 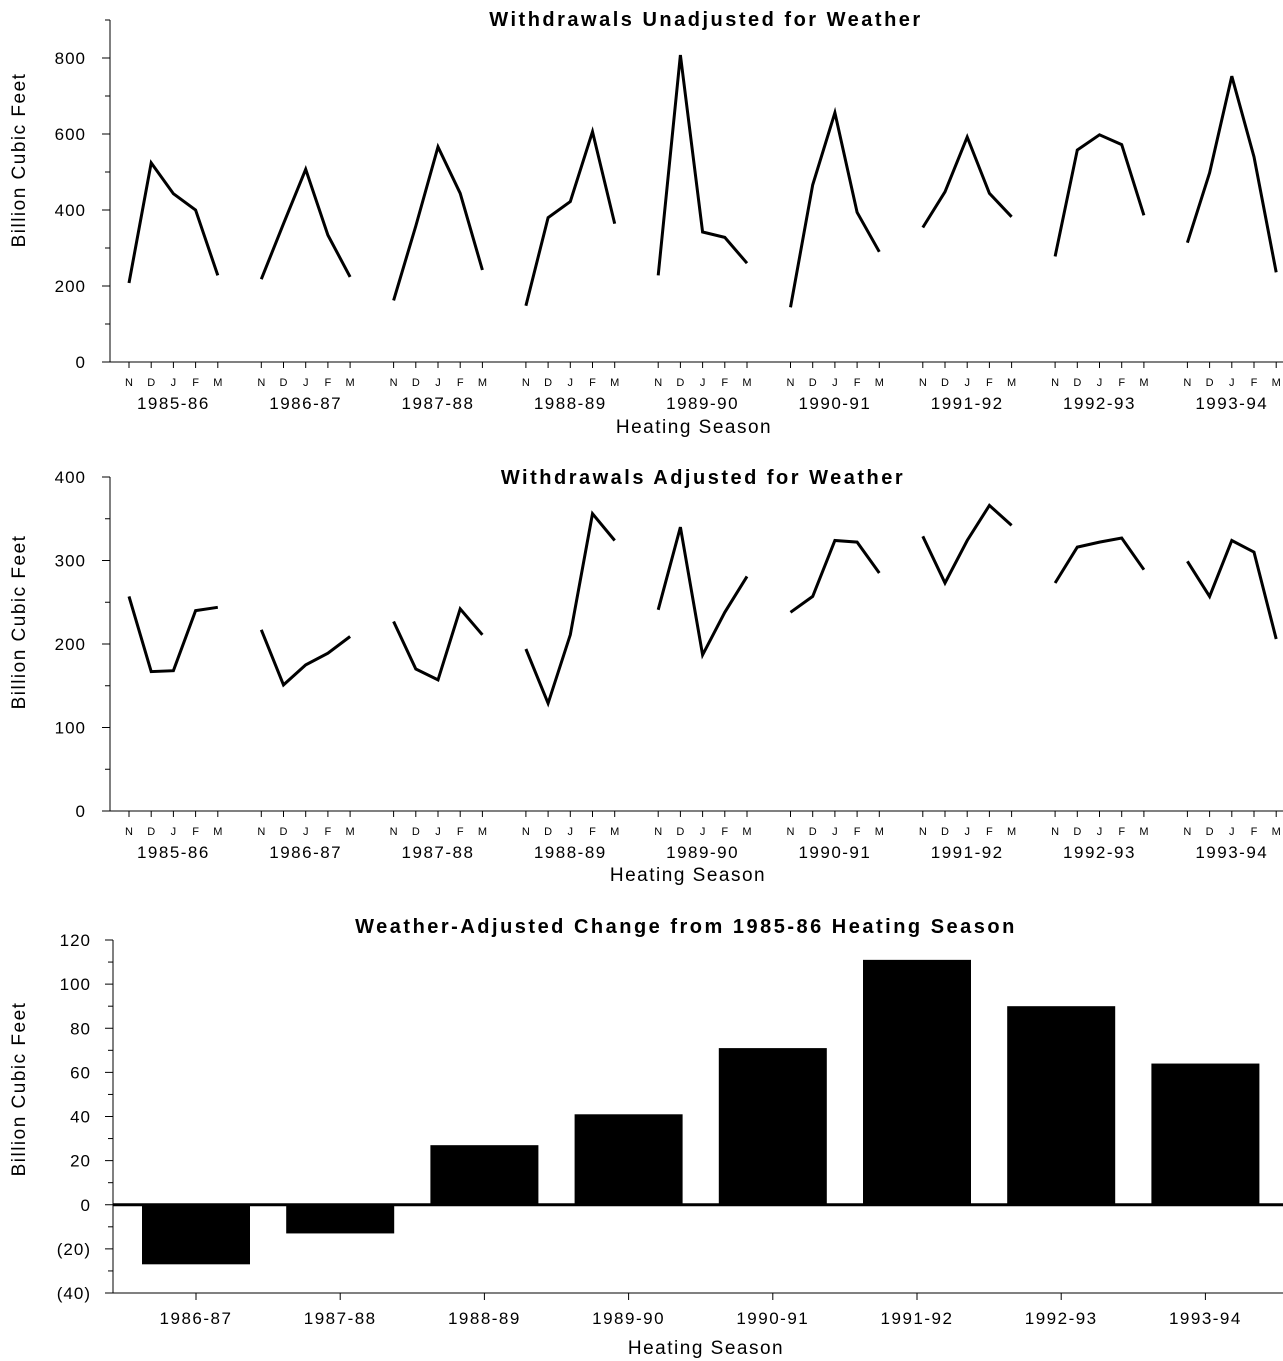 I want to click on y-tick-label: 400, so click(x=70, y=477).